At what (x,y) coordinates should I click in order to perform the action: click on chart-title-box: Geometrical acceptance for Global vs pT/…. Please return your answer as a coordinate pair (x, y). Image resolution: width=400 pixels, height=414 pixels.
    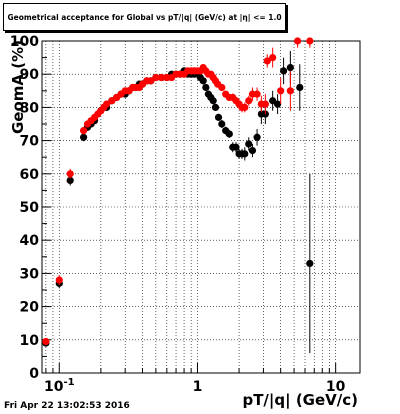
    Looking at the image, I should click on (144, 17).